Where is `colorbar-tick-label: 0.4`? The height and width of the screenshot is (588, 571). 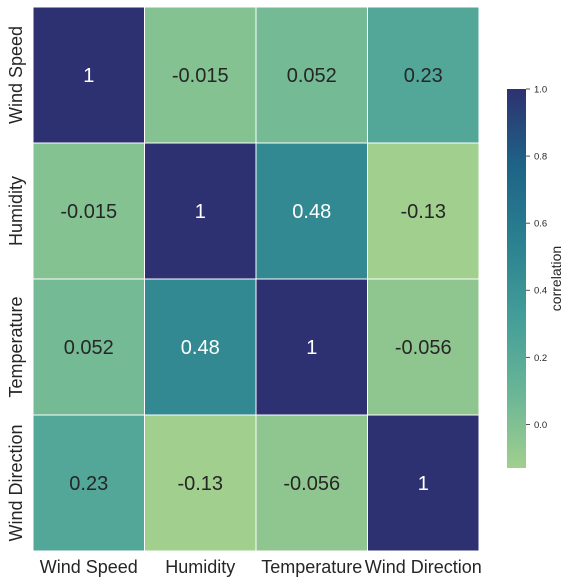
colorbar-tick-label: 0.4 is located at coordinates (540, 291).